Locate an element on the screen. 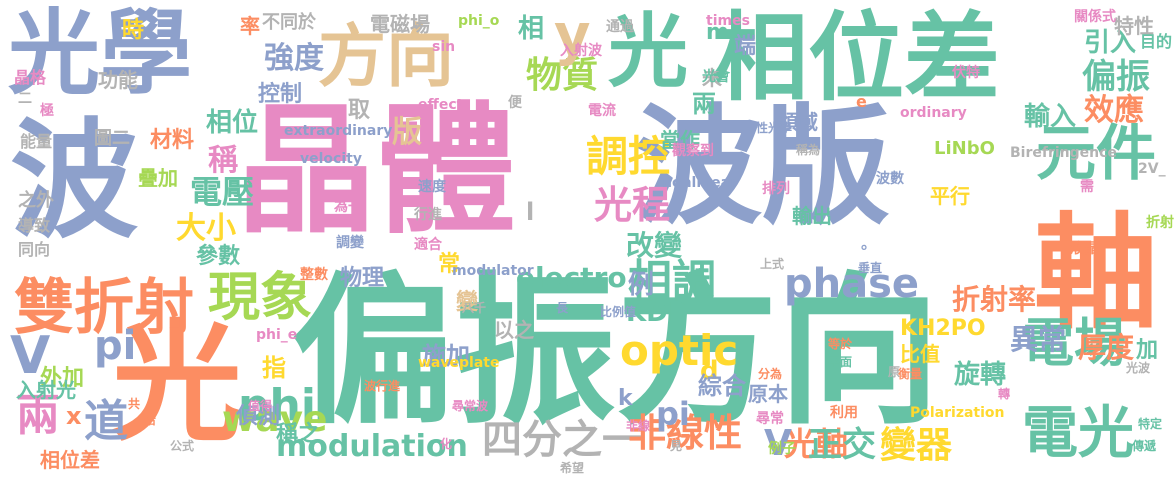  cloud-word-52-cjk: 例 is located at coordinates (641, 285).